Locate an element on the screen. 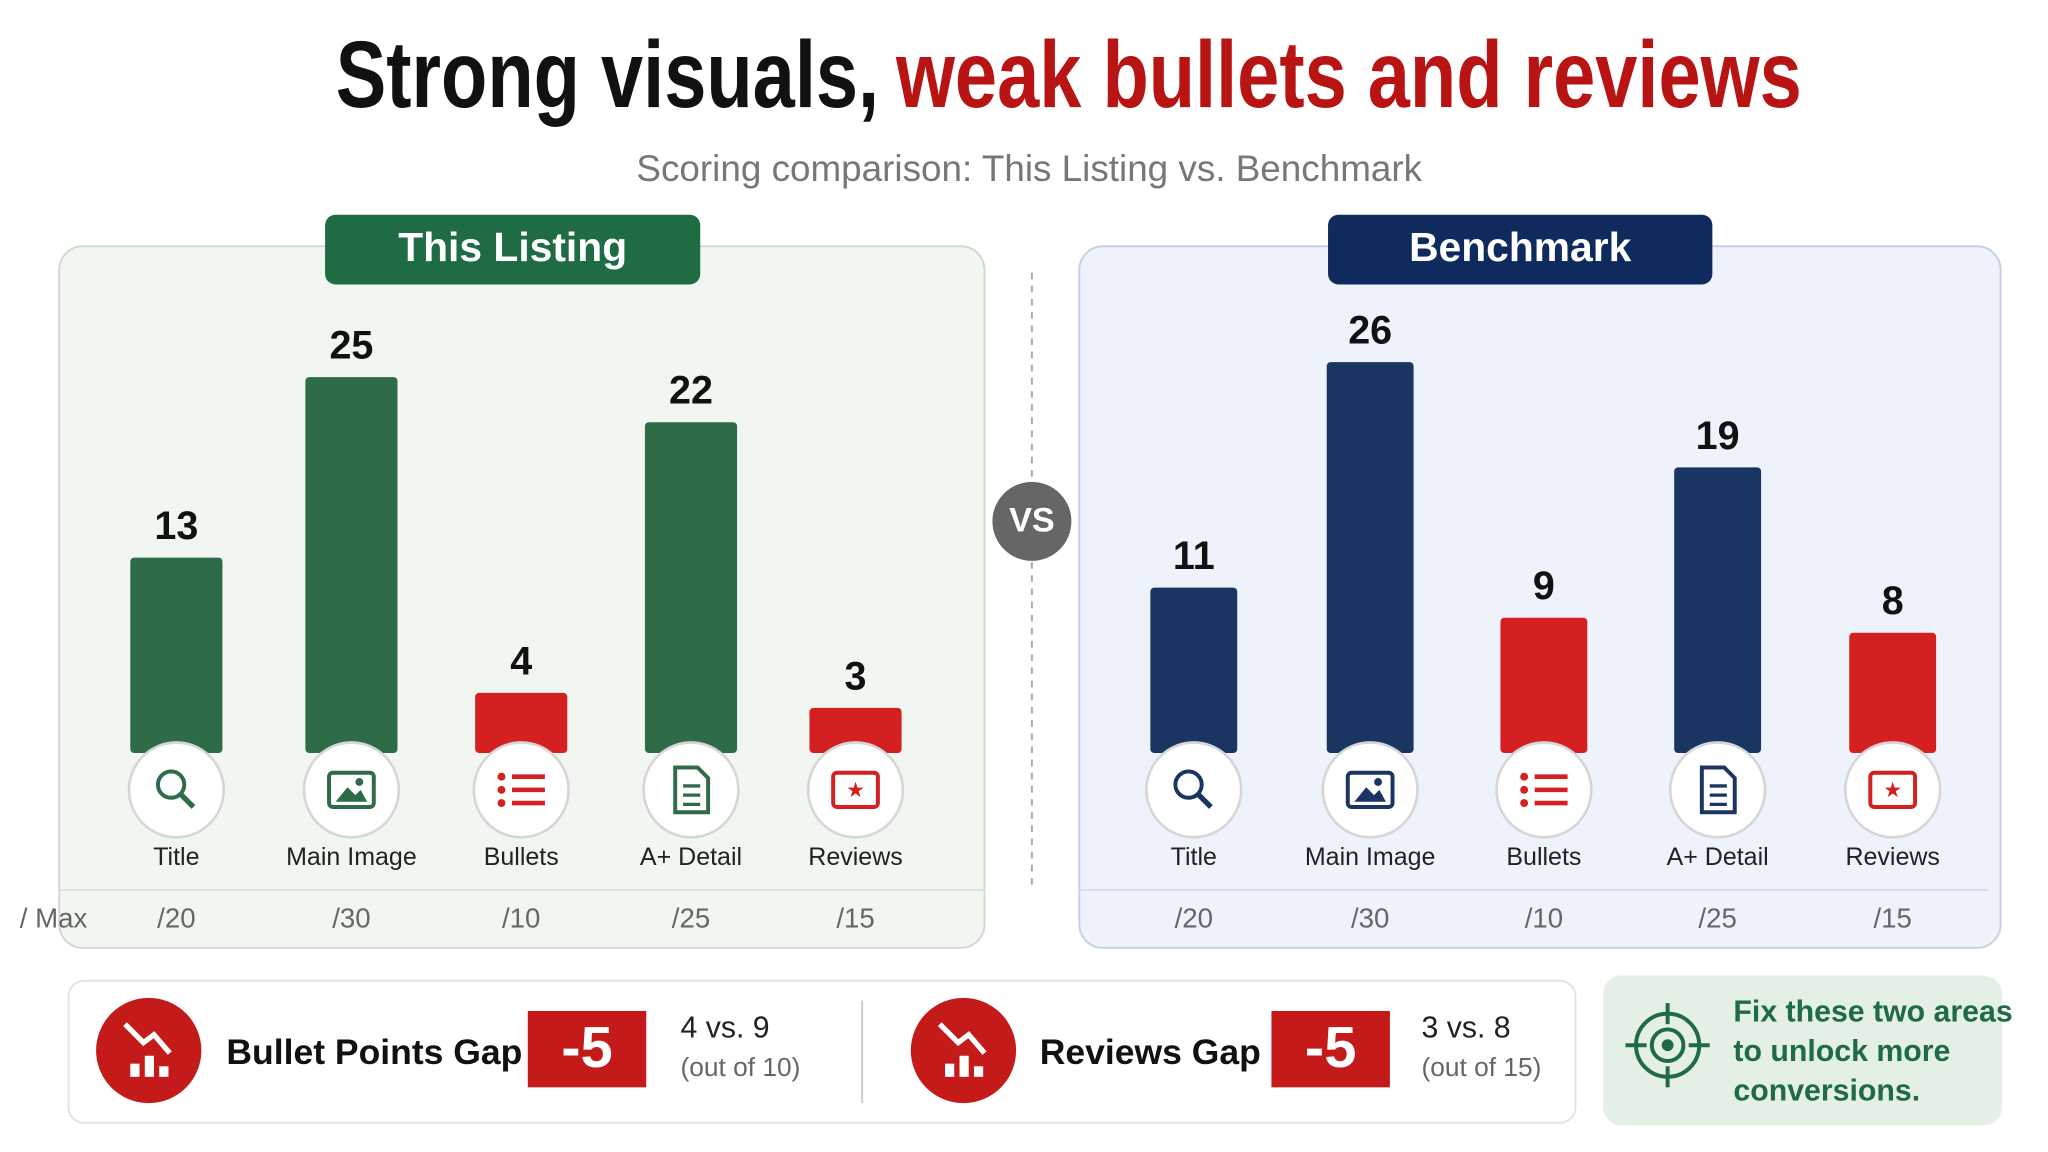 Image resolution: width=2048 pixels, height=1152 pixels. value-label: 4 is located at coordinates (521, 661).